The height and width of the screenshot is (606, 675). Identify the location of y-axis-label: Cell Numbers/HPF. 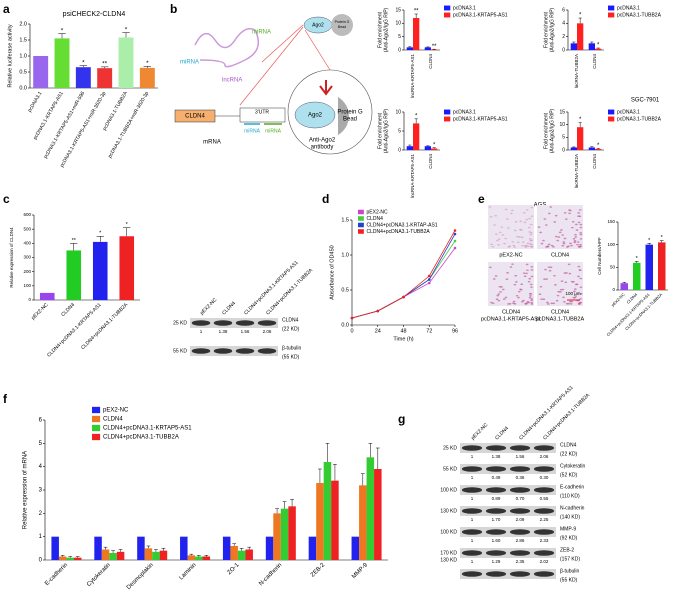
(599, 256).